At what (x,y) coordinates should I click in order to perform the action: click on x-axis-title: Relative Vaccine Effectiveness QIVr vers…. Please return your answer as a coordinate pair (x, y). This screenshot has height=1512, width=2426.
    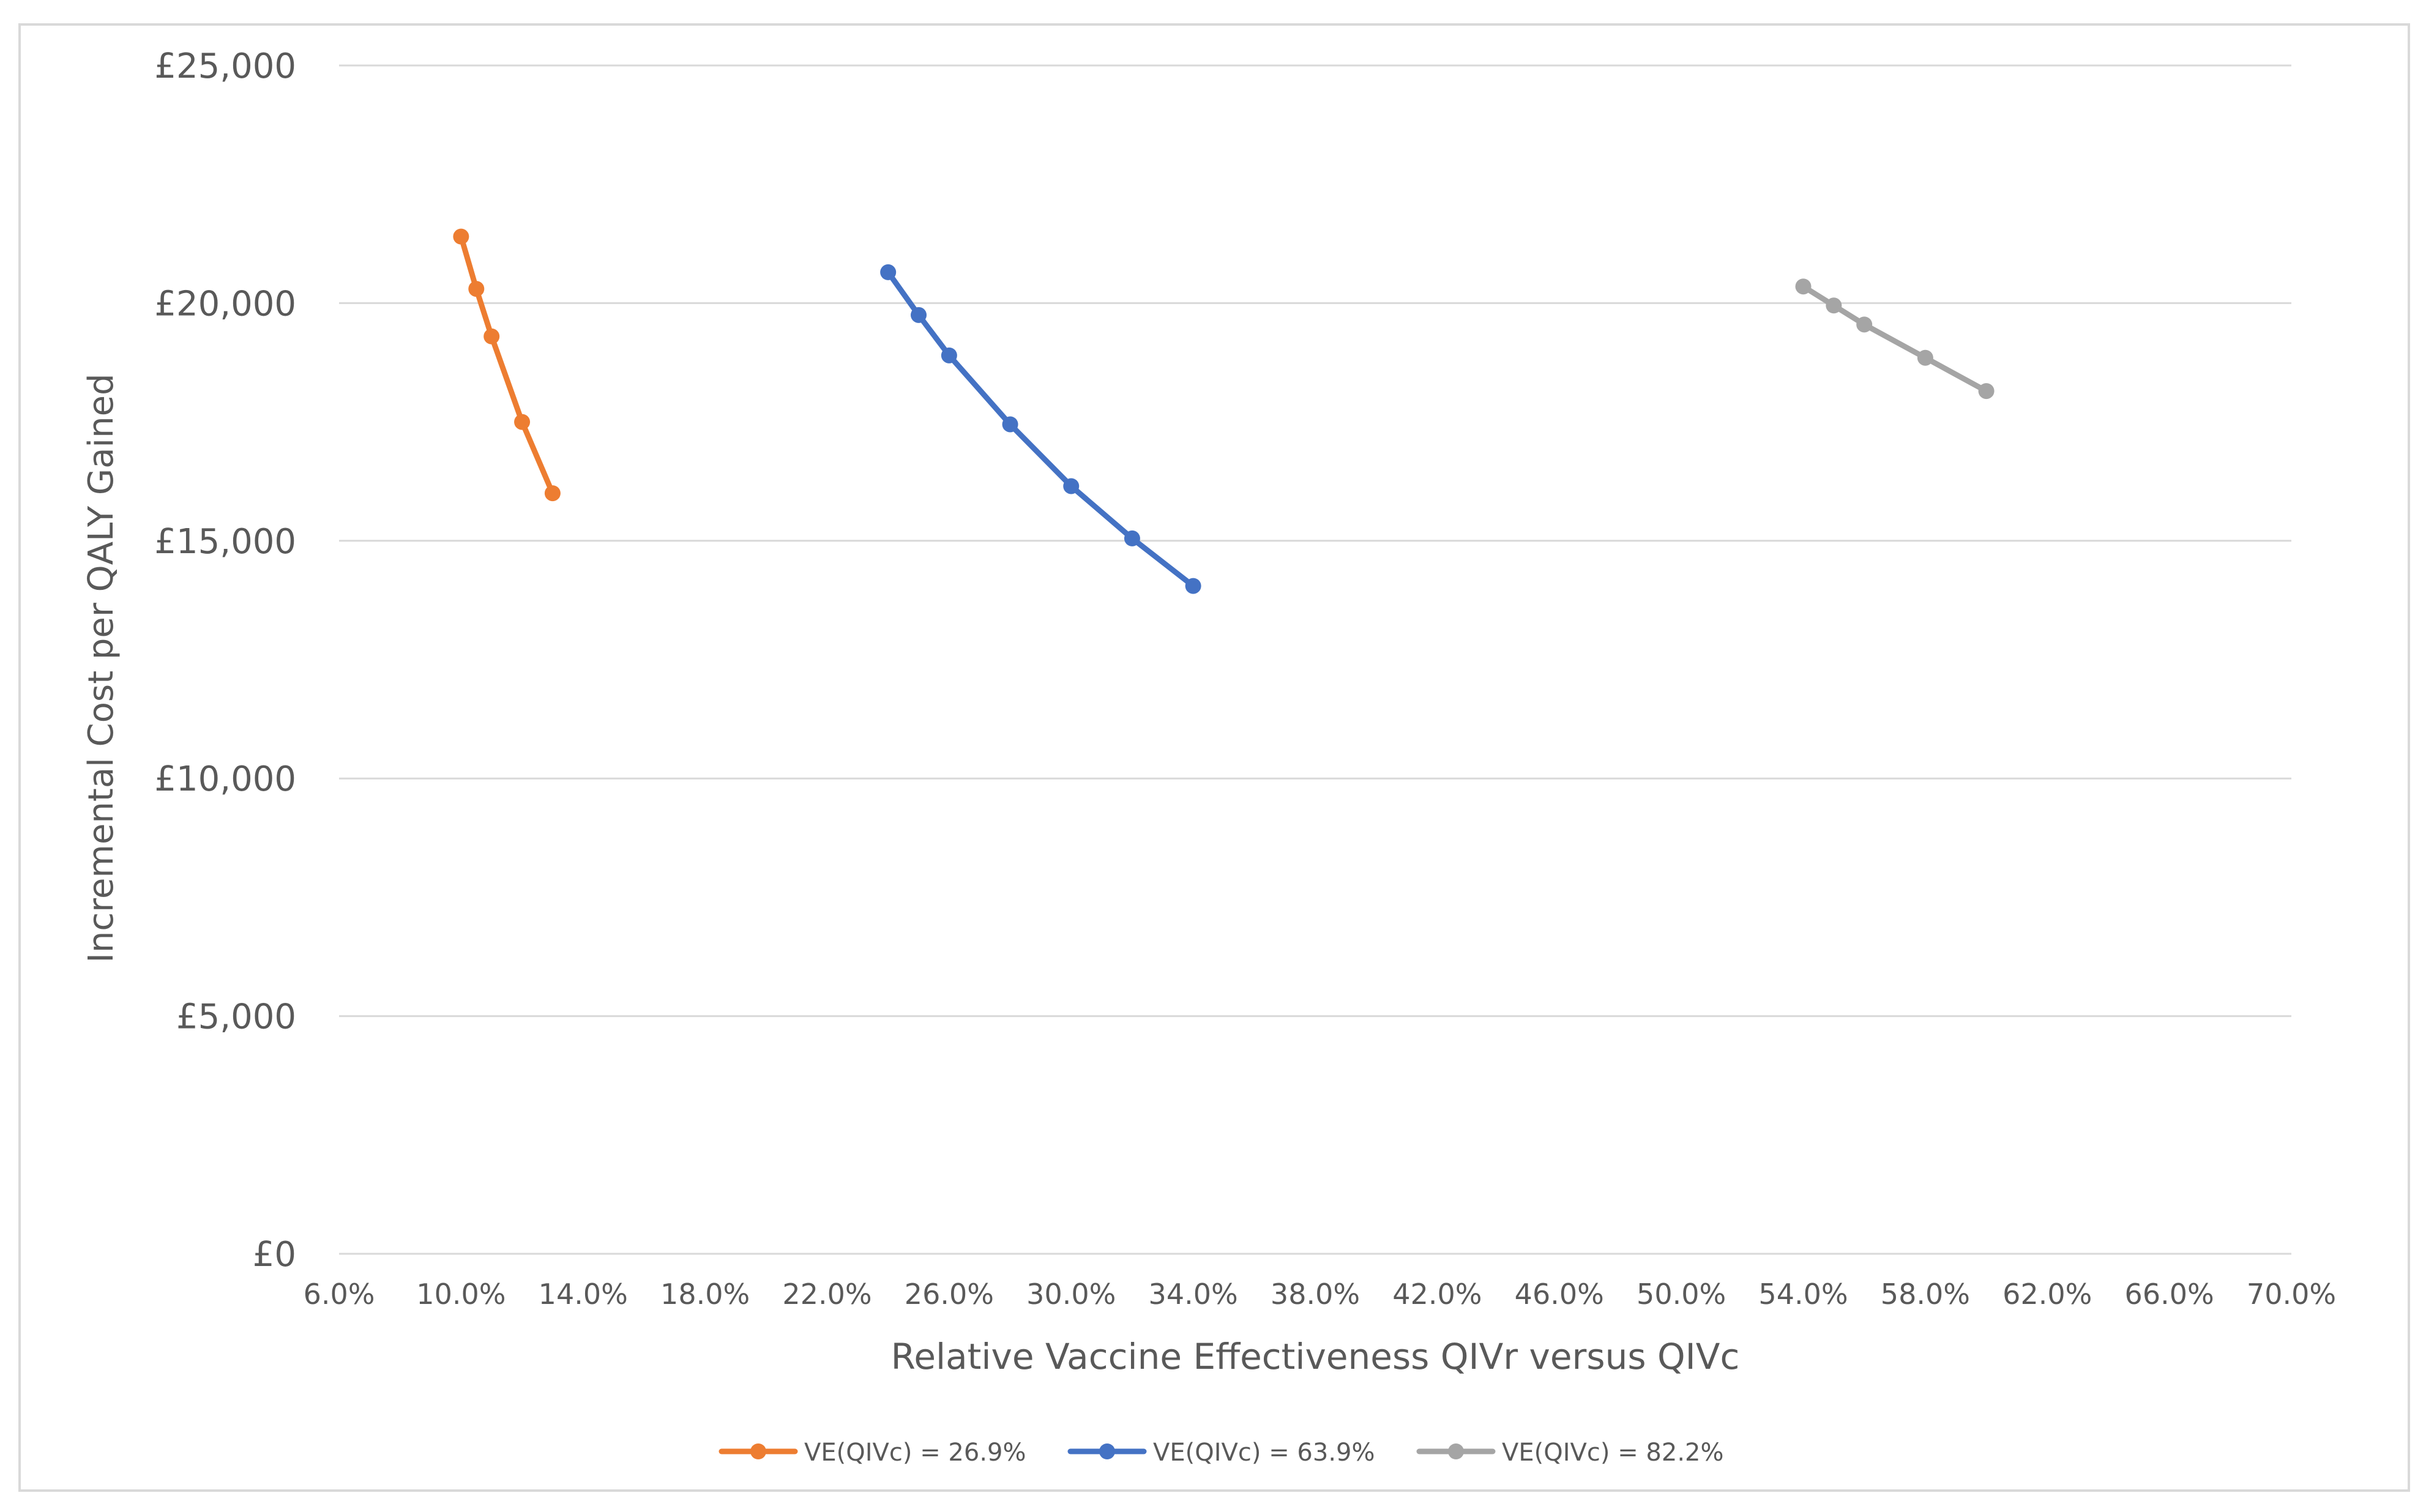
    Looking at the image, I should click on (1315, 1356).